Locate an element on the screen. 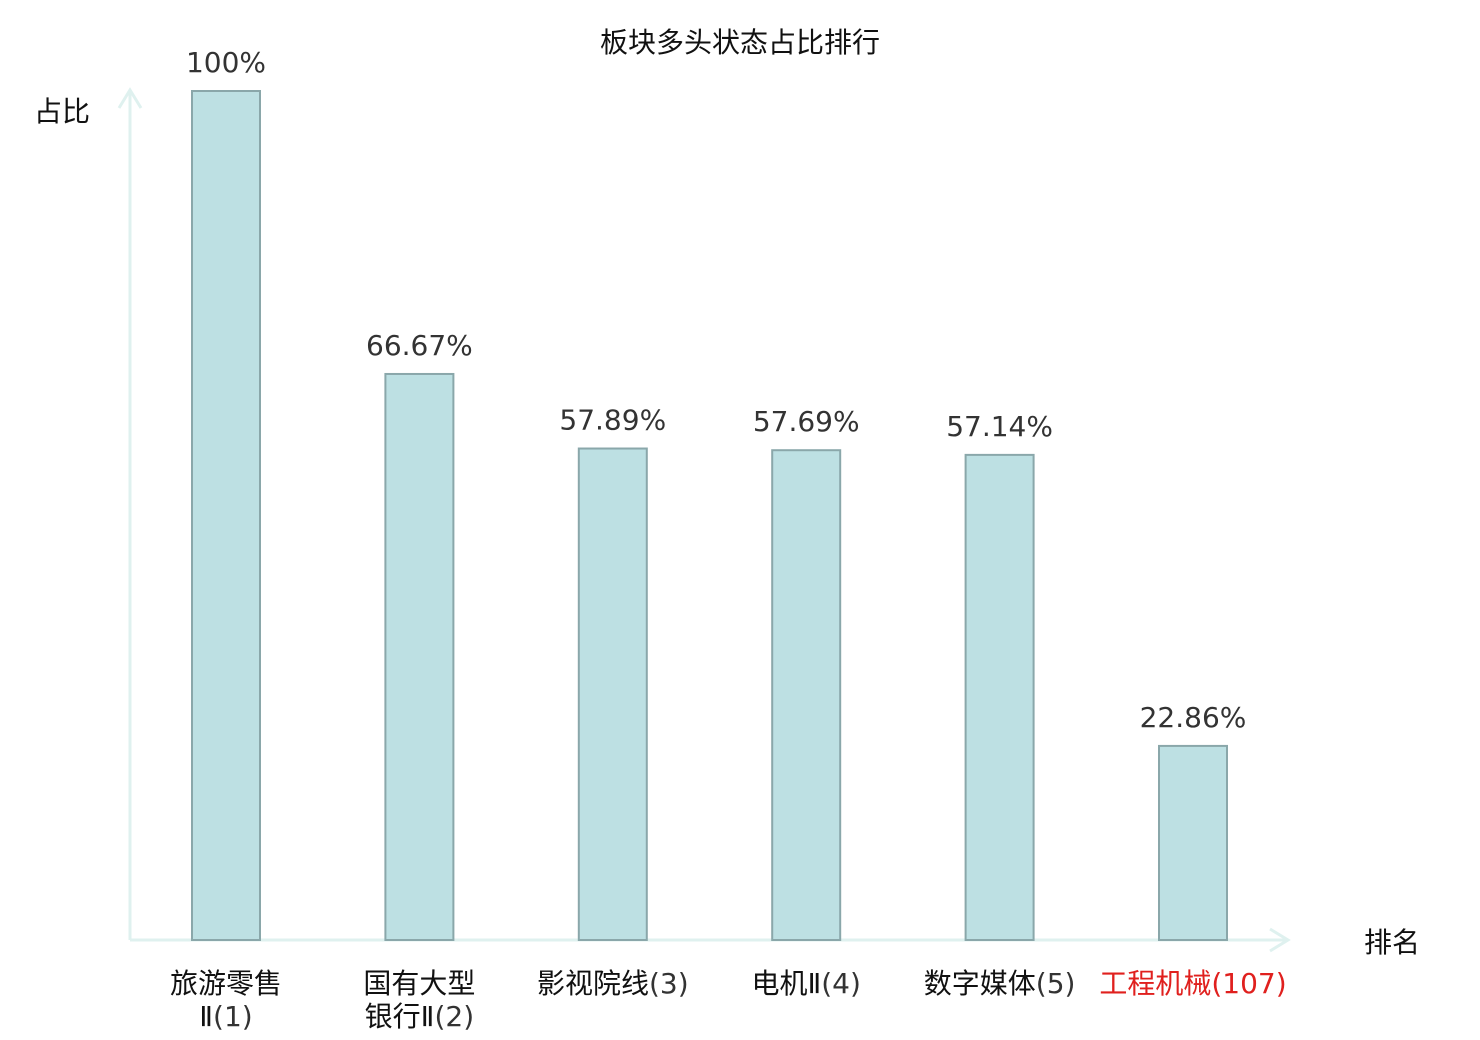  y-axis is located at coordinates (130, 513).